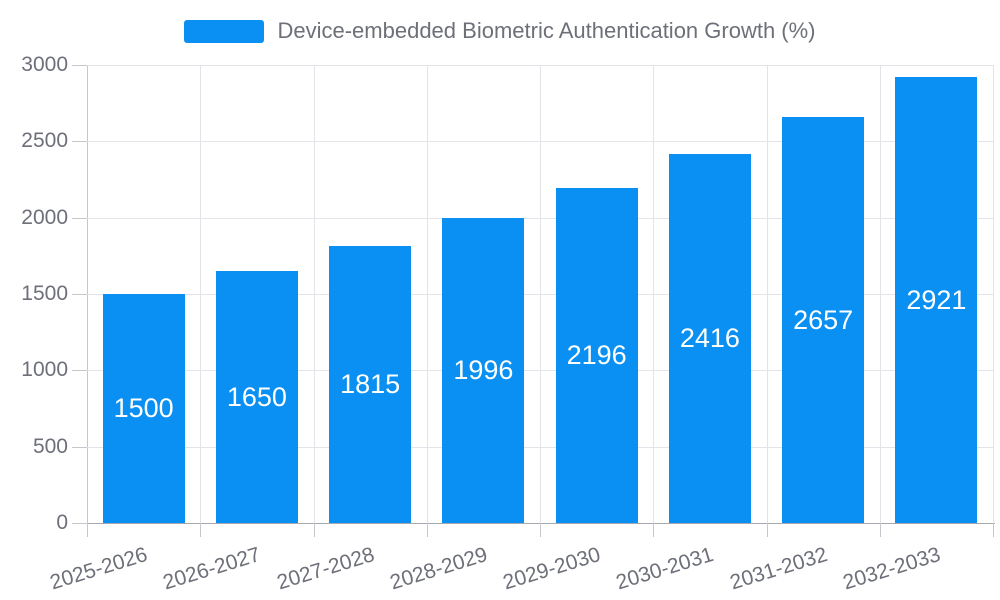 Image resolution: width=1000 pixels, height=600 pixels. What do you see at coordinates (44, 64) in the screenshot?
I see `y-axis-tick-label: 3000` at bounding box center [44, 64].